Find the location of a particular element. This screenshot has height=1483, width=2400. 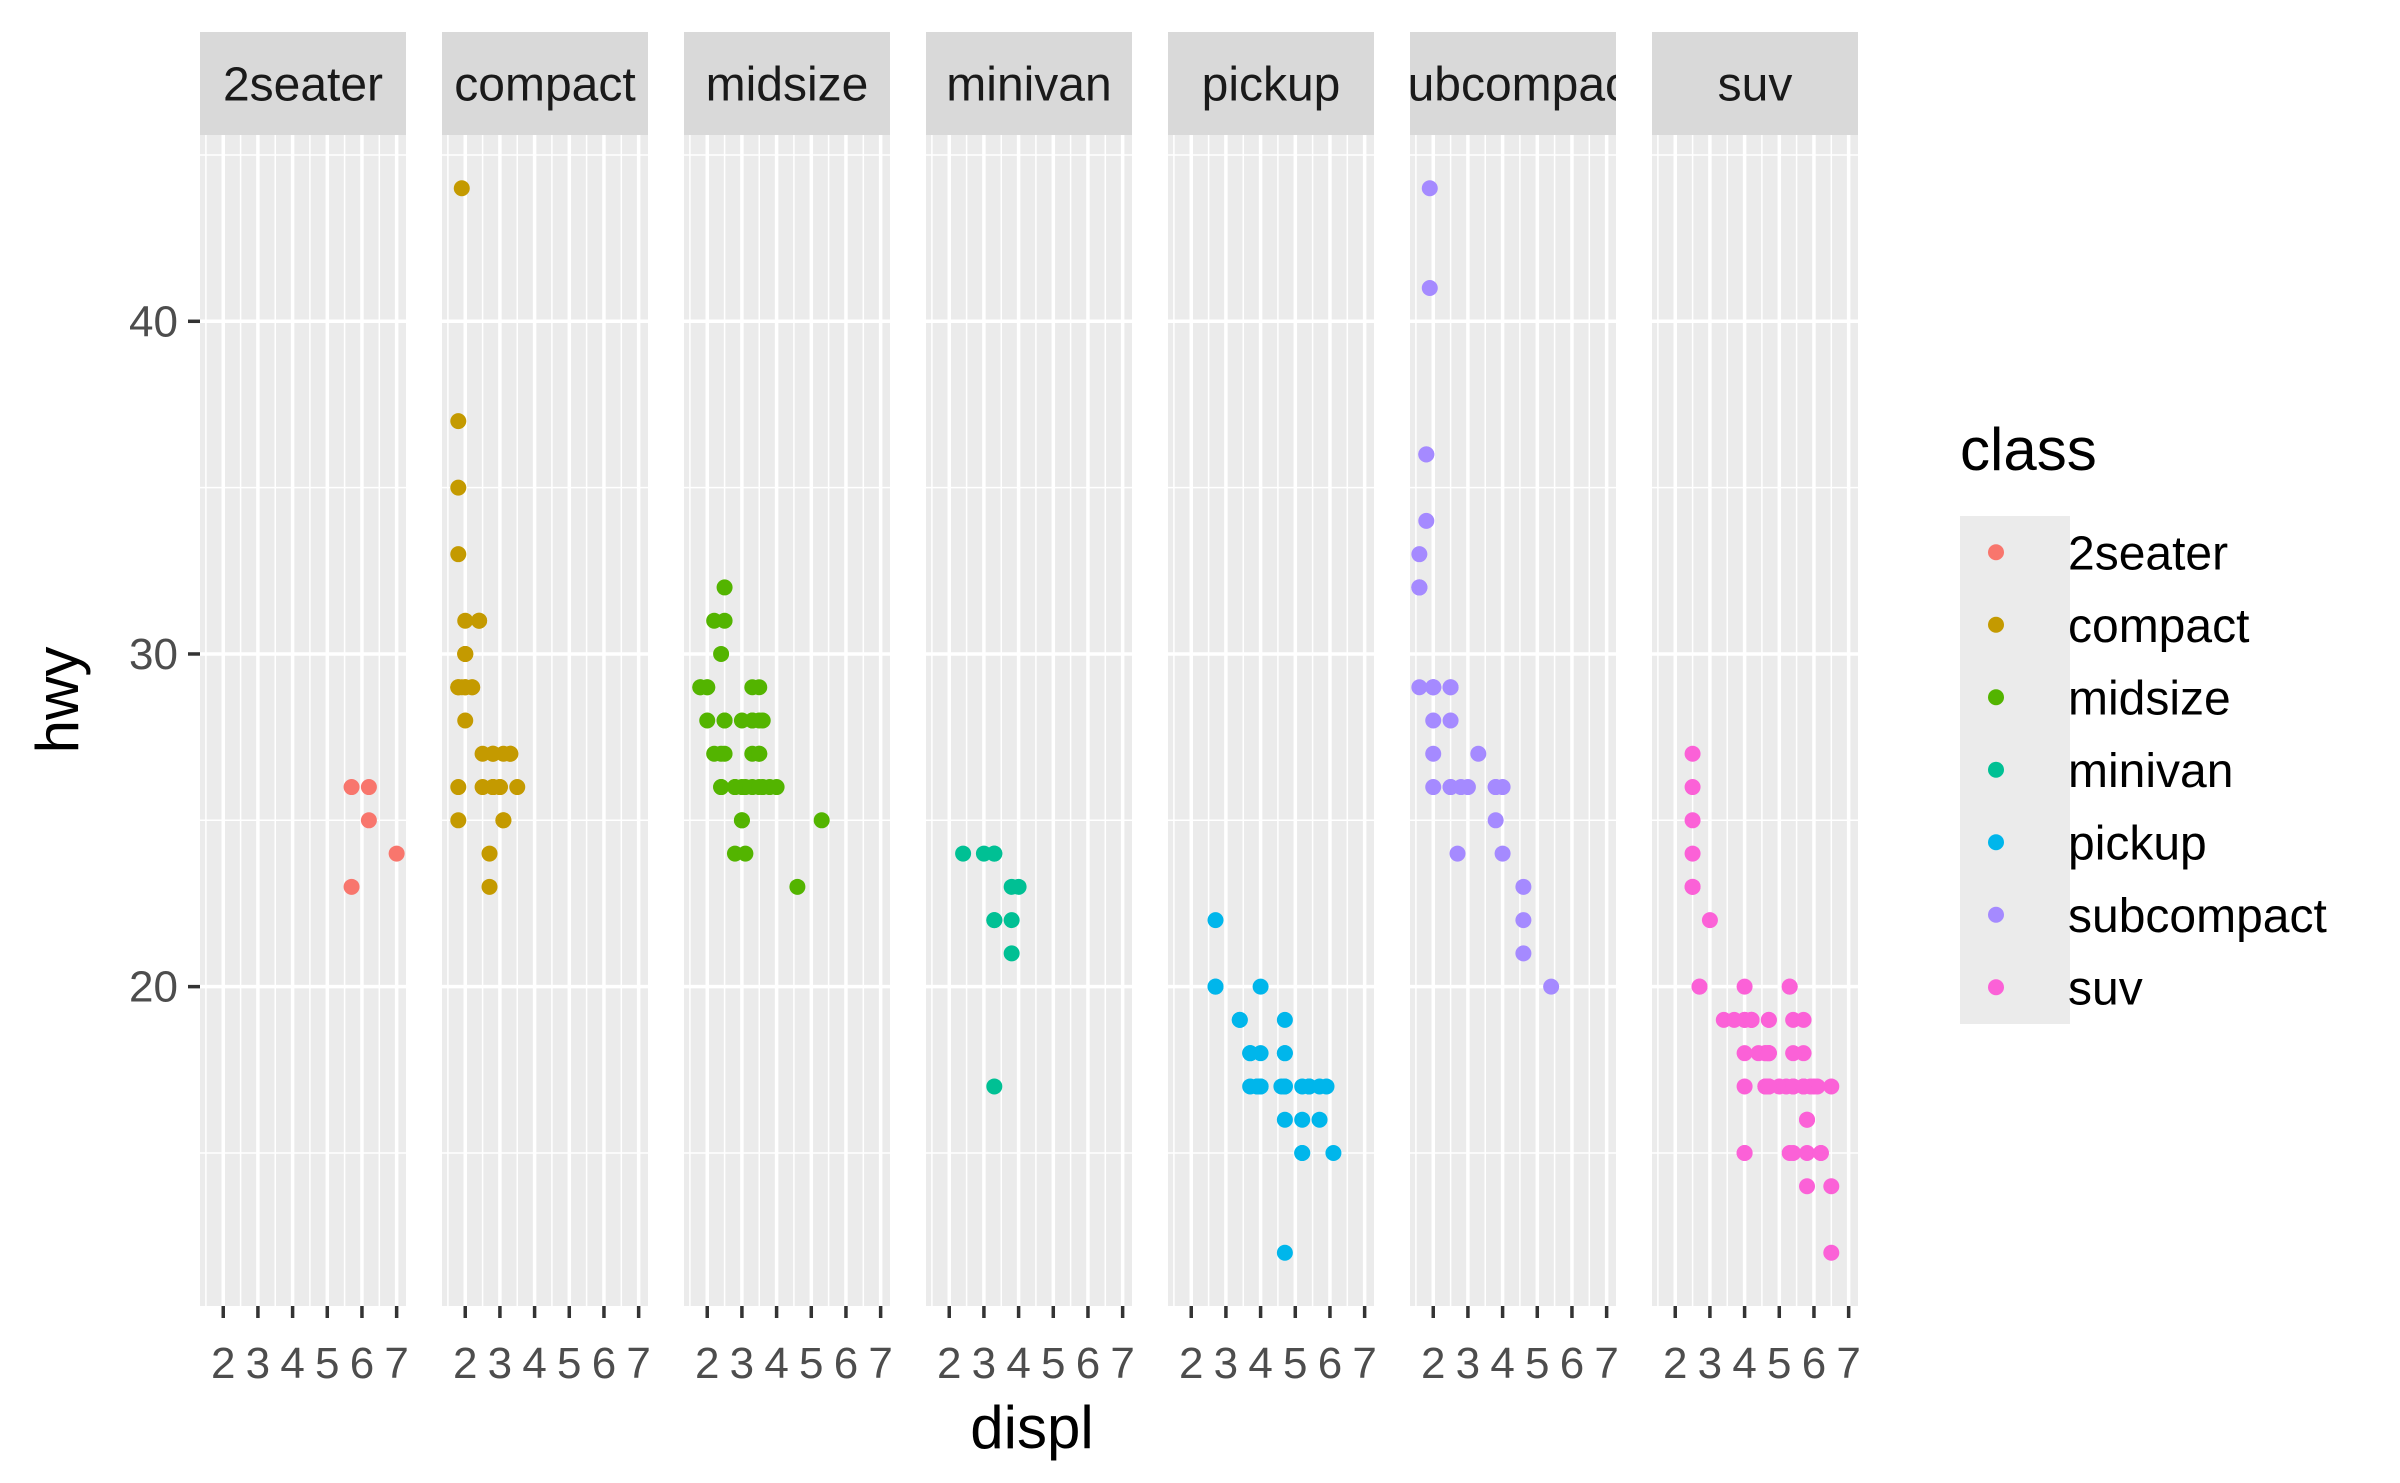

strip-label: midsize is located at coordinates (787, 85).